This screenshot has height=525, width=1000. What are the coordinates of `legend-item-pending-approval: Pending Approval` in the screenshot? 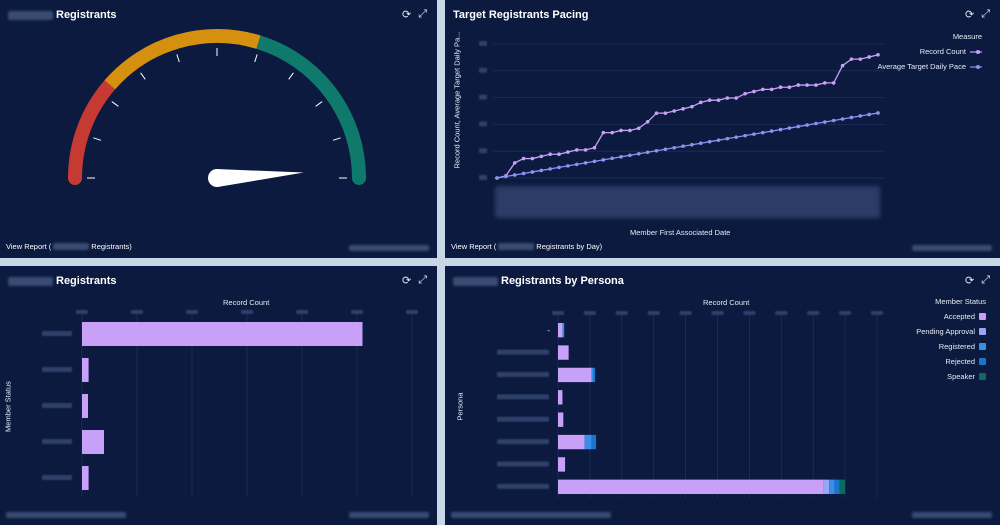 It's located at (951, 331).